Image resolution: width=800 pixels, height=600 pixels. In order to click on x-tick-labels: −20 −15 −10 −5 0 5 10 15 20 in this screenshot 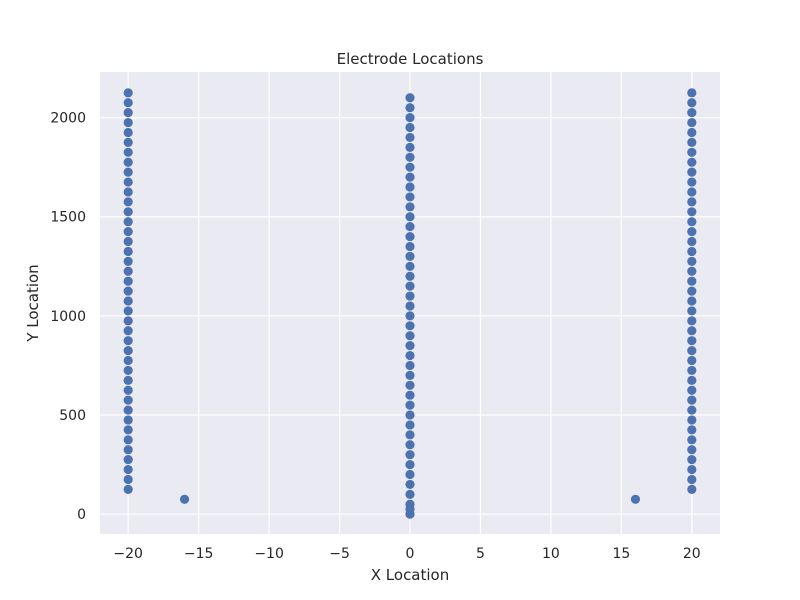, I will do `click(406, 554)`.